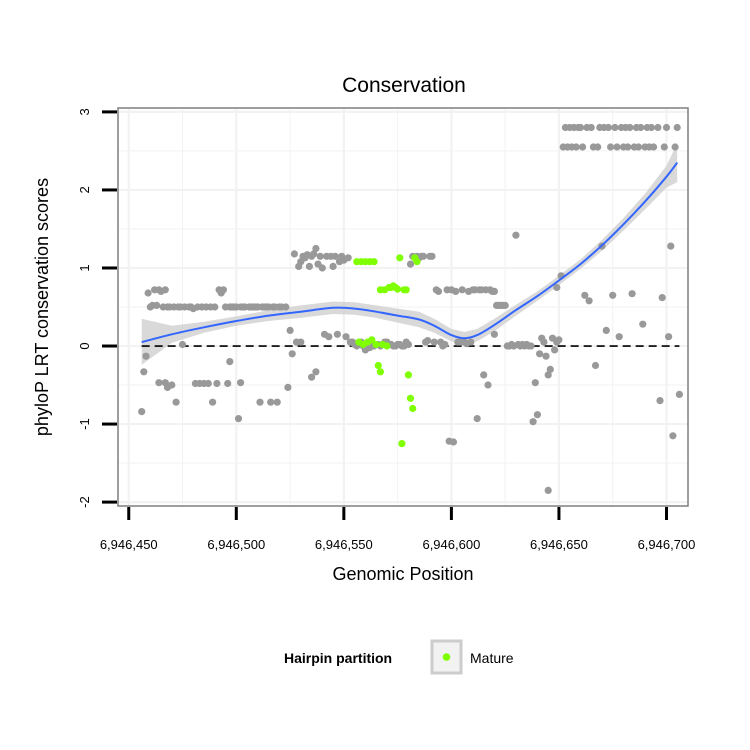 This screenshot has width=750, height=750. Describe the element at coordinates (492, 658) in the screenshot. I see `legend-label-mature: Mature` at that location.